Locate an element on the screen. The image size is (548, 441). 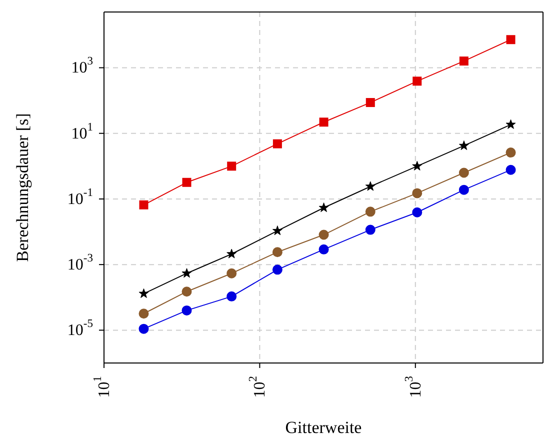
y-tick-label: 10$^{-1}$ is located at coordinates (80, 197).